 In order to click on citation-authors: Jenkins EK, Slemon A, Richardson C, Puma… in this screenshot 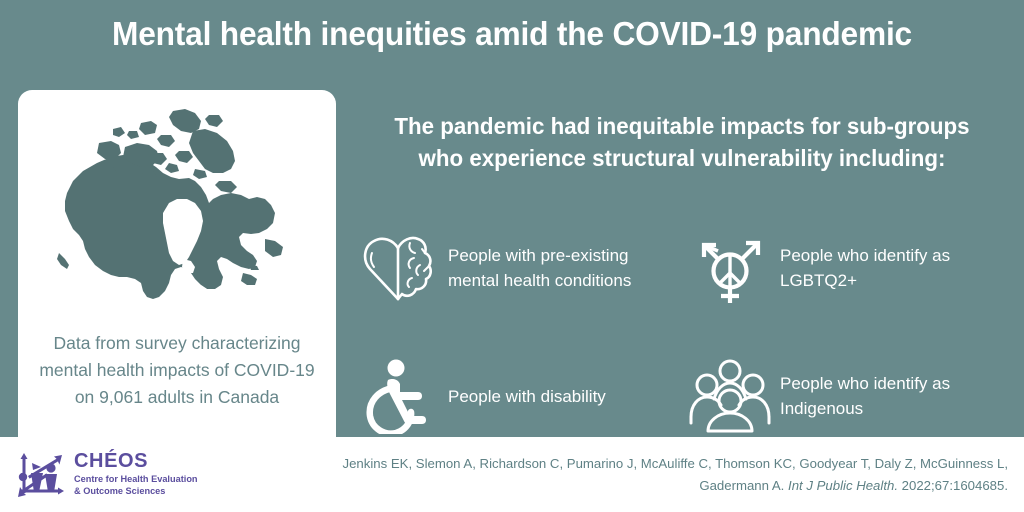, I will do `click(675, 474)`.